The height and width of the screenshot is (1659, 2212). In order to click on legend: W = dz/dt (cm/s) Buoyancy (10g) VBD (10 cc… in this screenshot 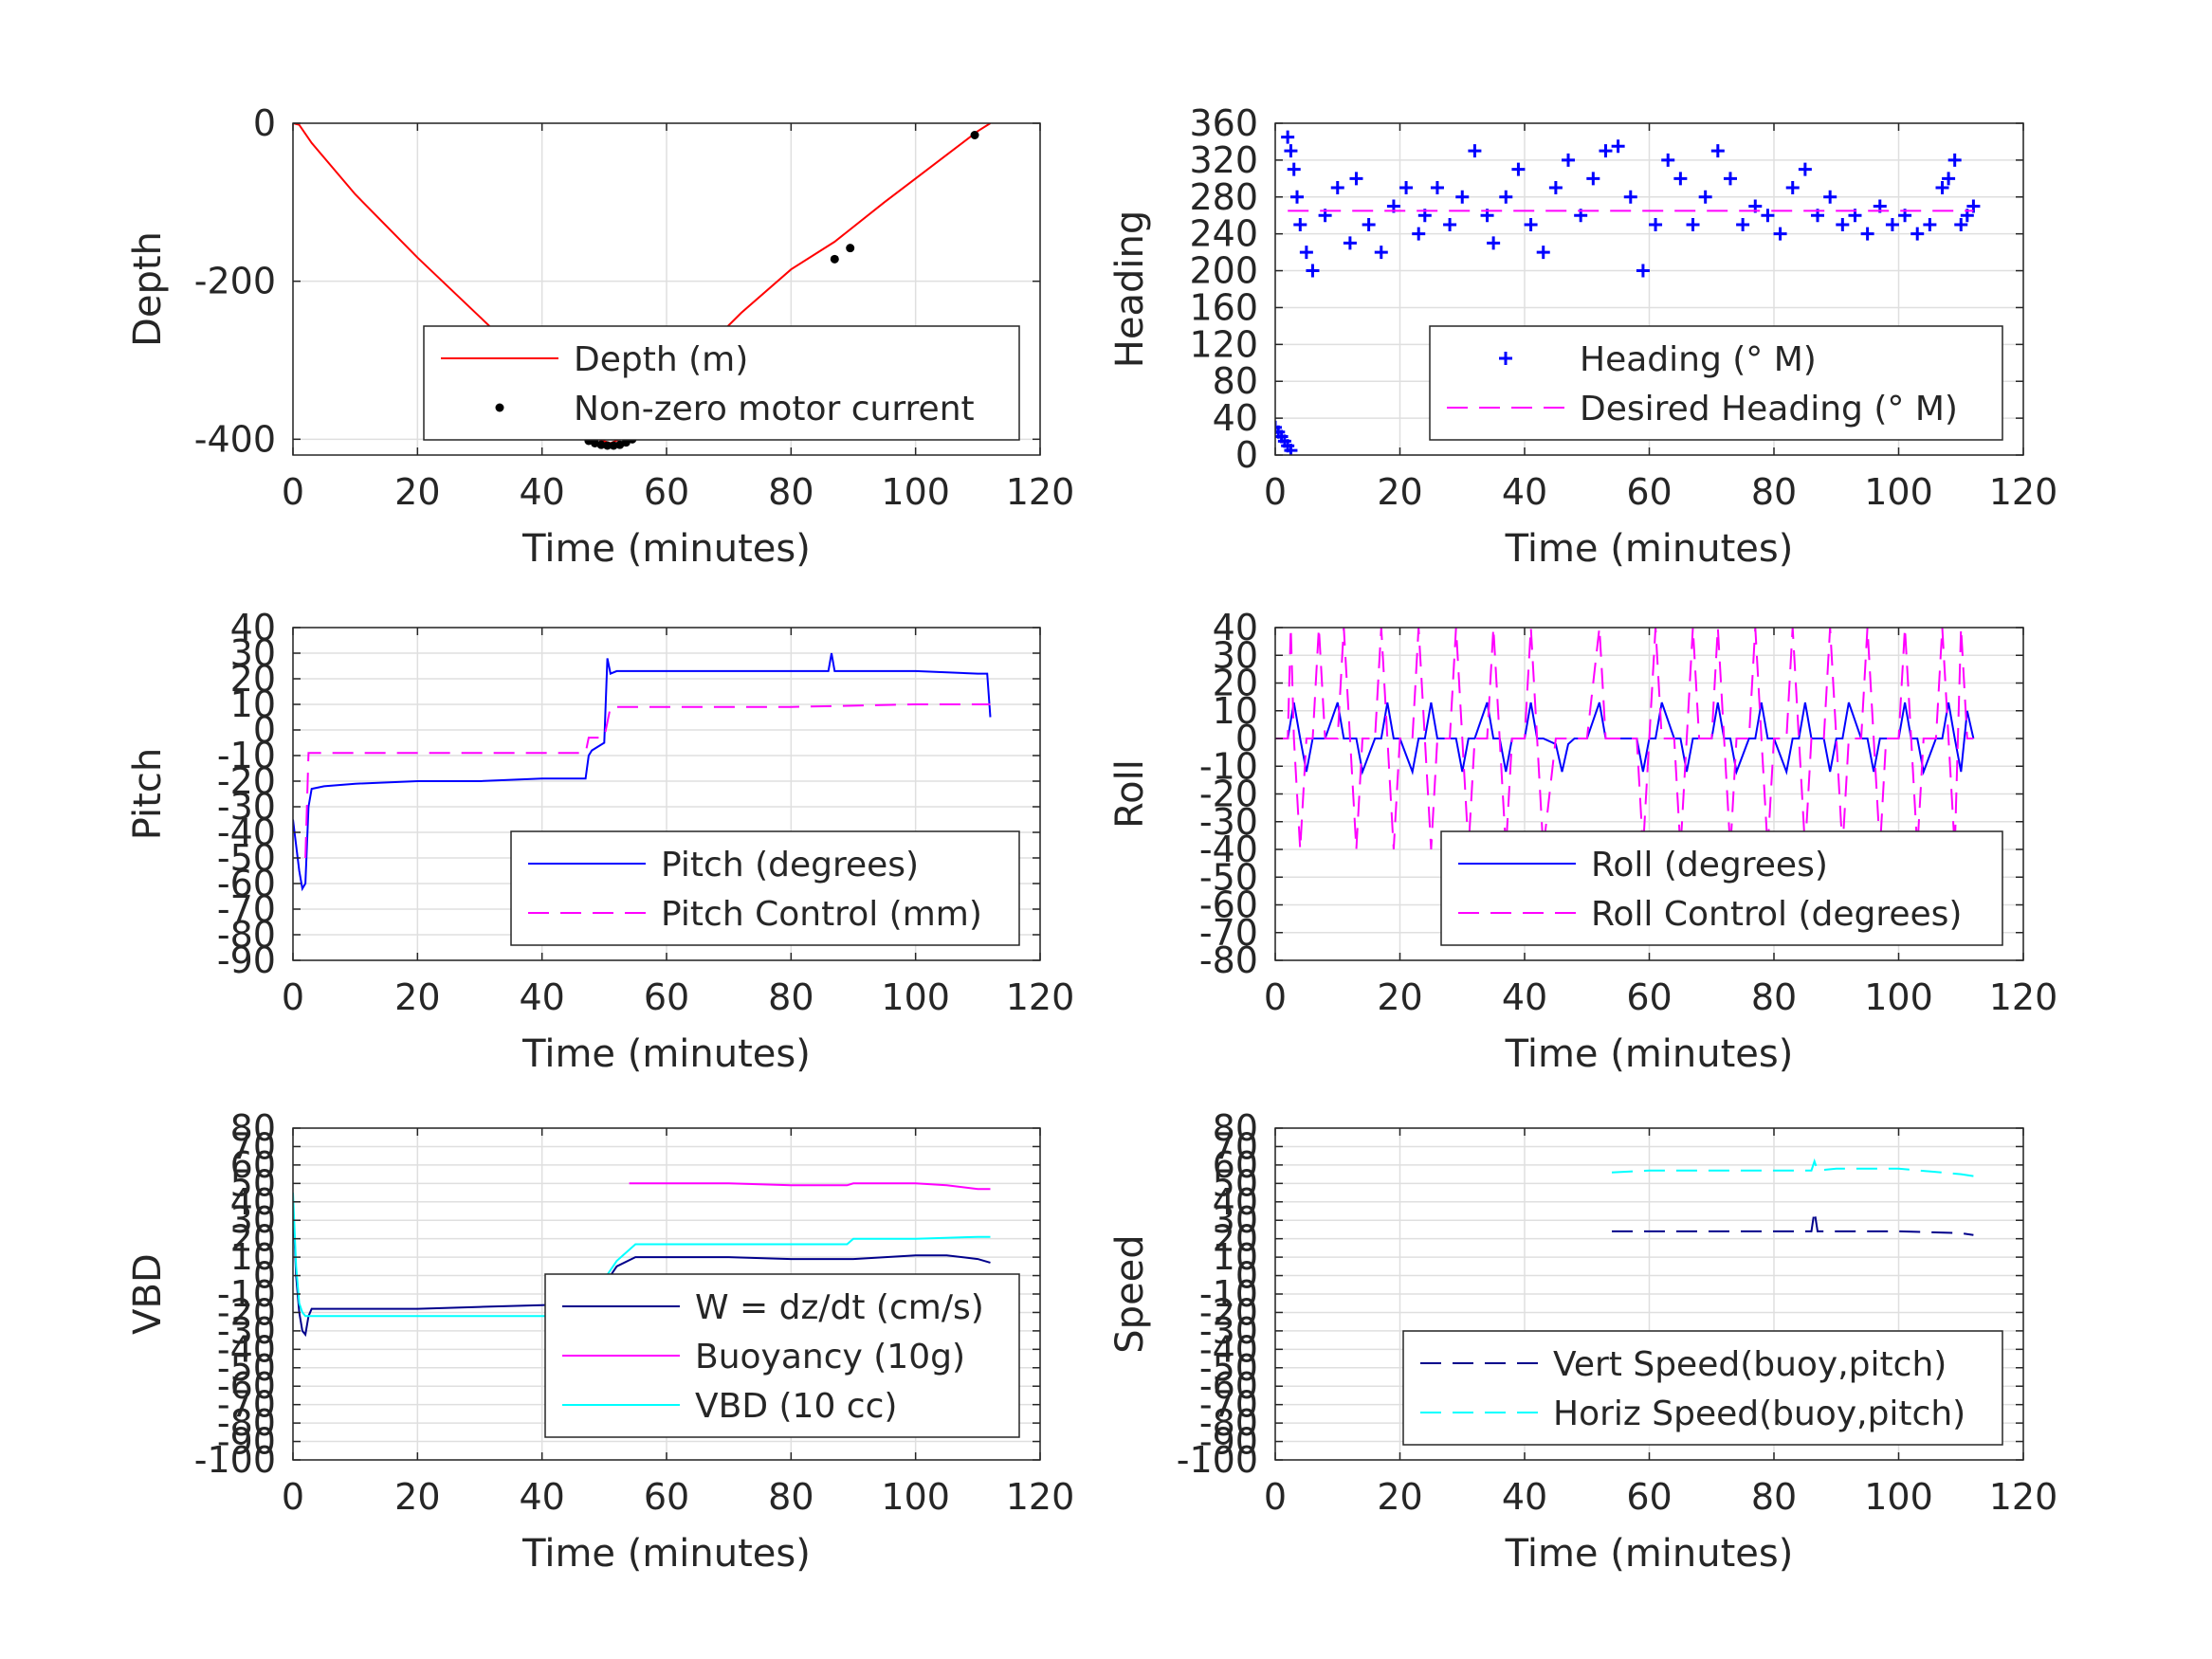, I will do `click(782, 1355)`.